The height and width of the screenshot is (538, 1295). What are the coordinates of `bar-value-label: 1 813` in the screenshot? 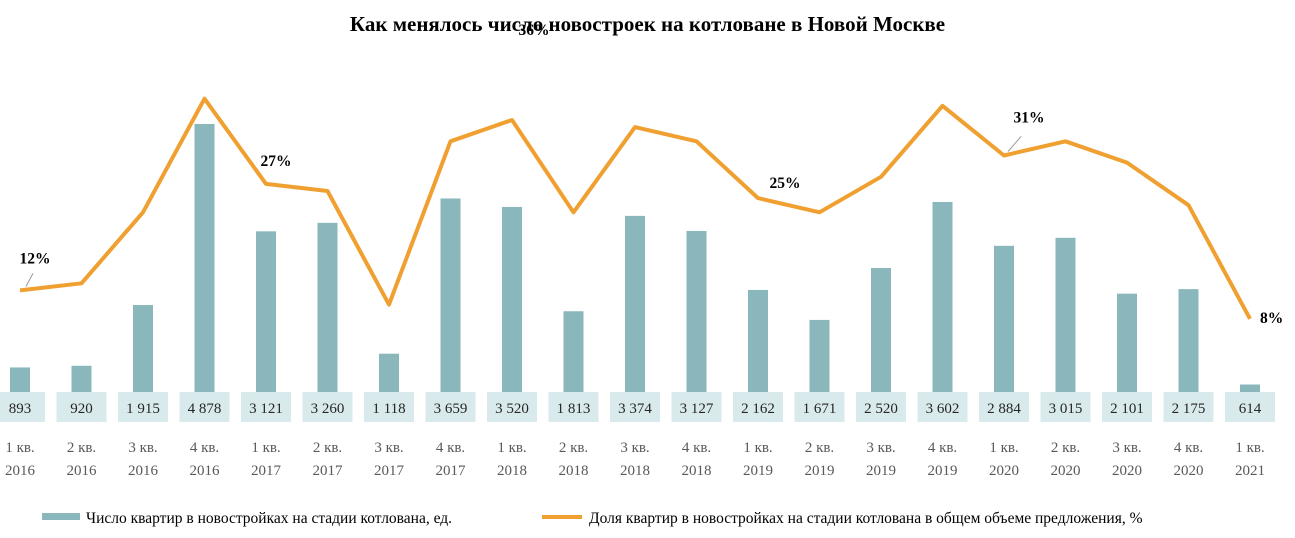 It's located at (574, 409).